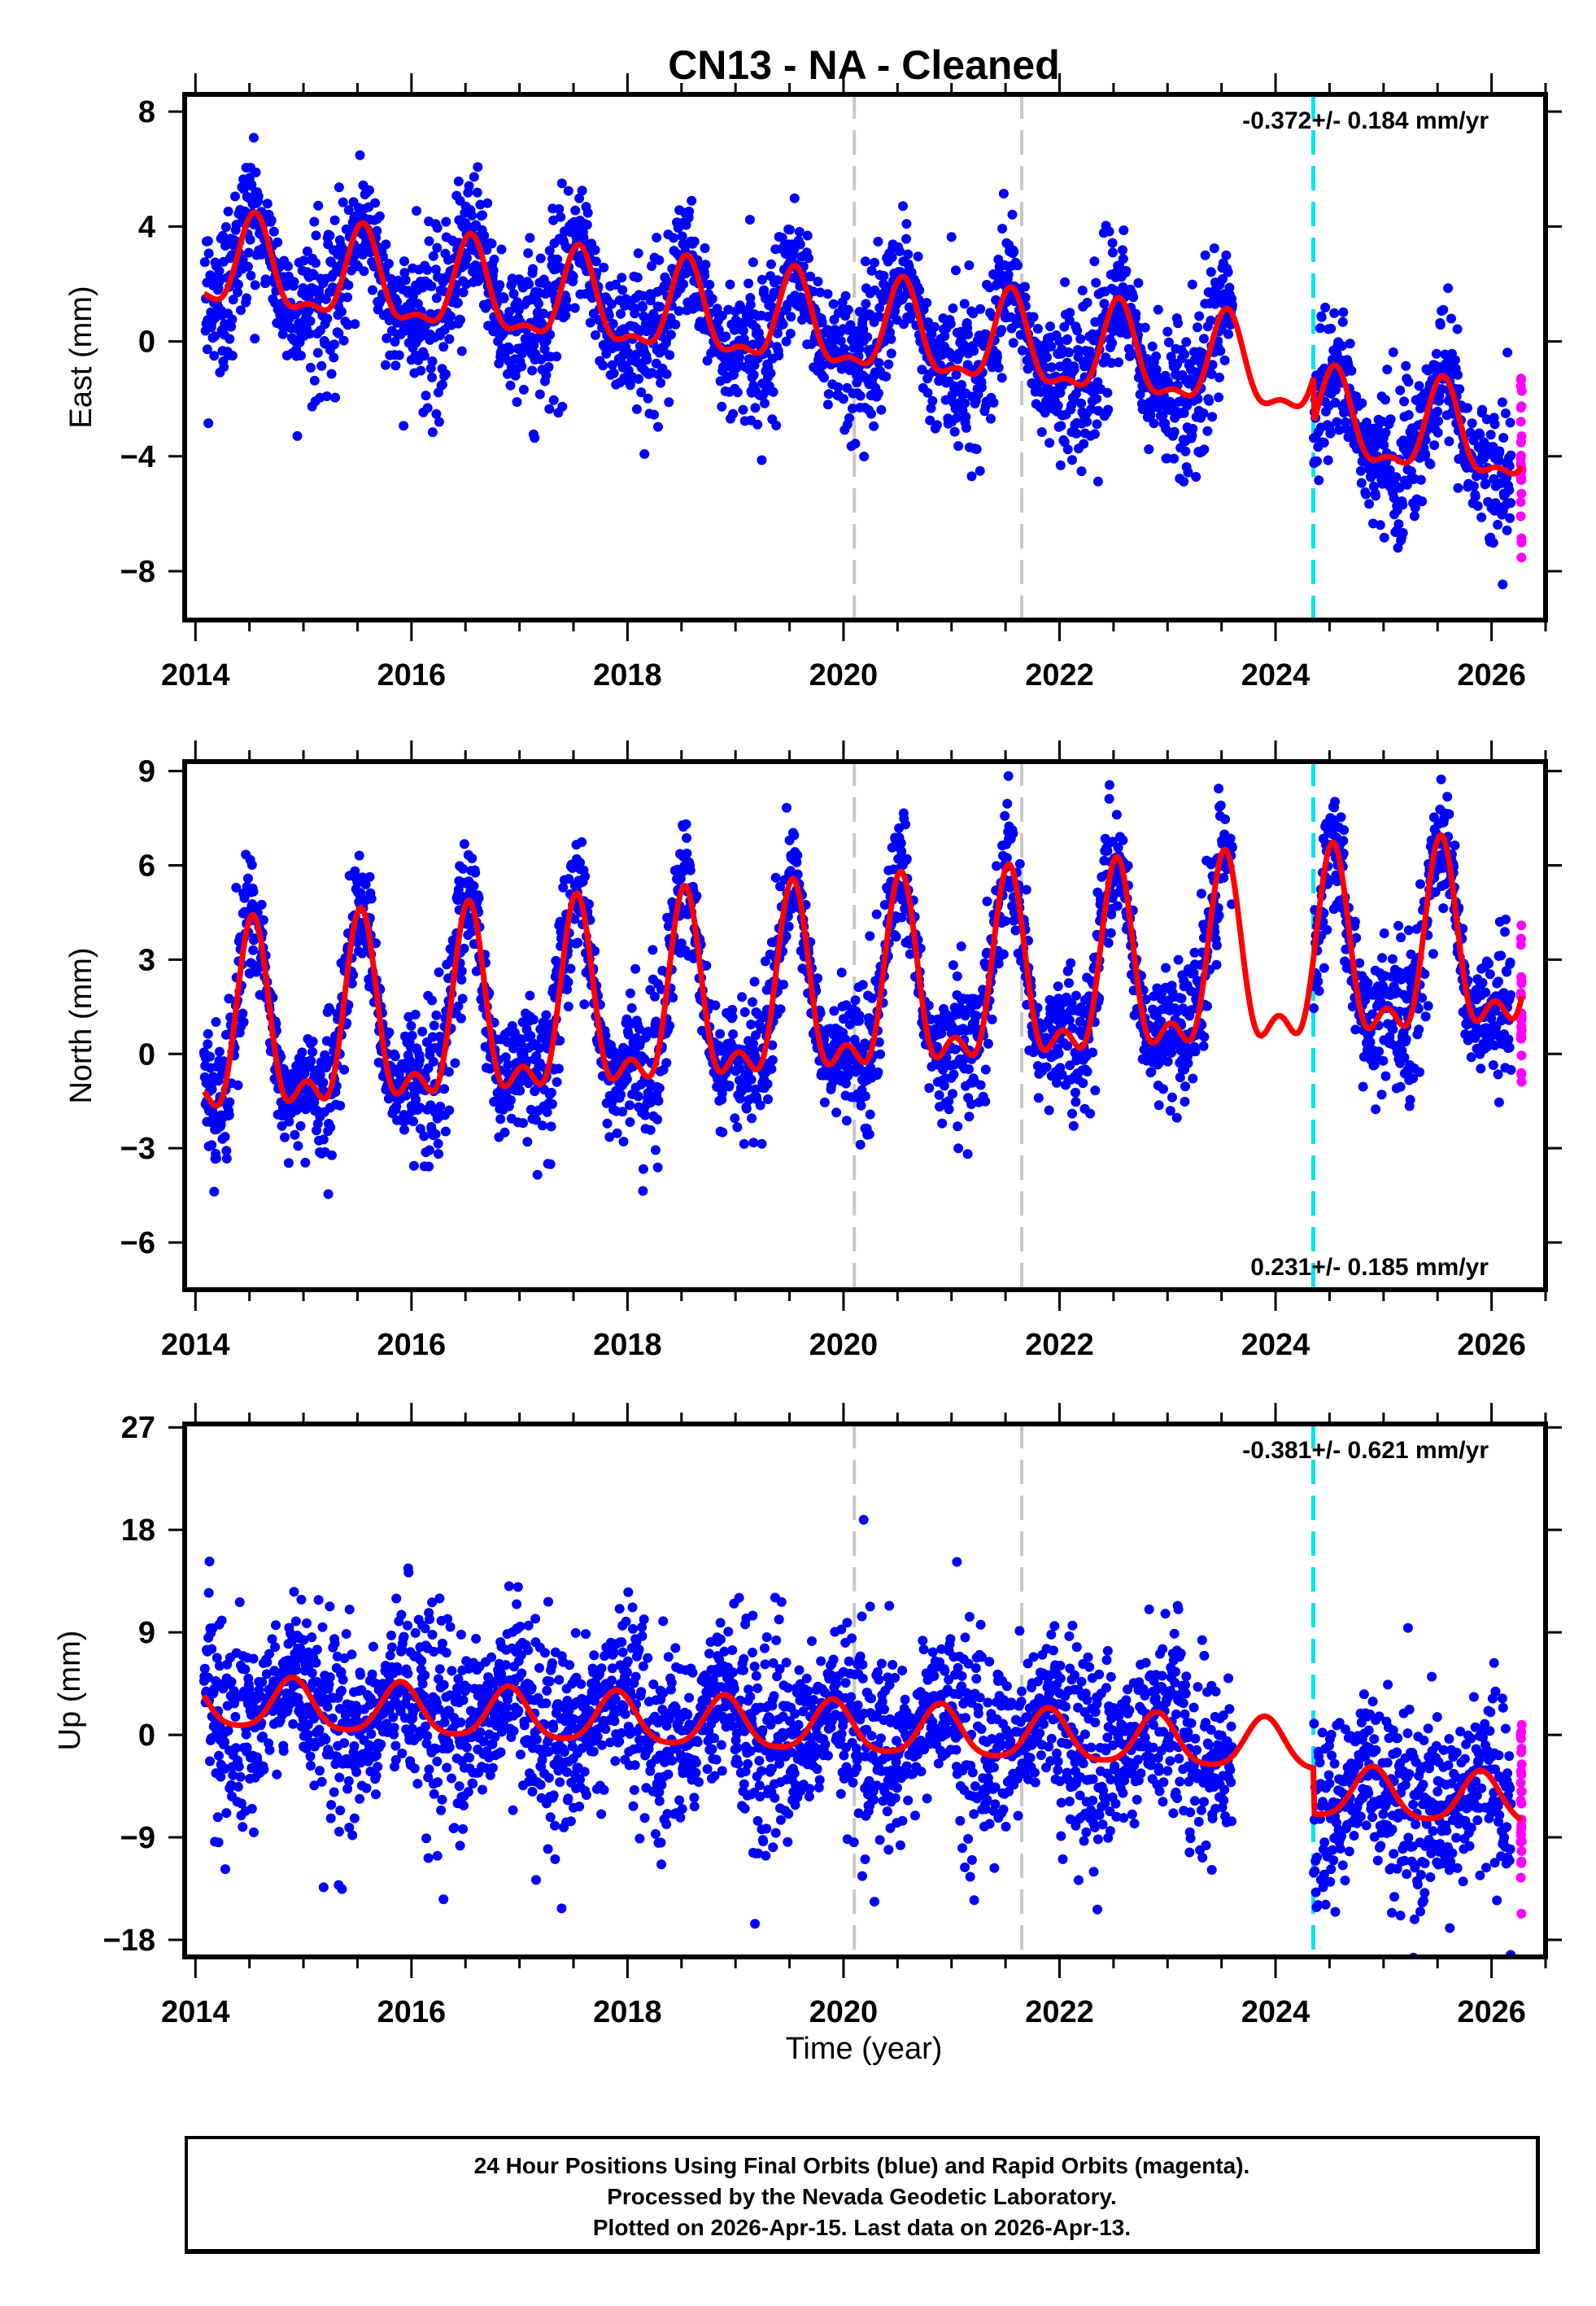  What do you see at coordinates (1275, 675) in the screenshot?
I see `x-tick-label: 2024` at bounding box center [1275, 675].